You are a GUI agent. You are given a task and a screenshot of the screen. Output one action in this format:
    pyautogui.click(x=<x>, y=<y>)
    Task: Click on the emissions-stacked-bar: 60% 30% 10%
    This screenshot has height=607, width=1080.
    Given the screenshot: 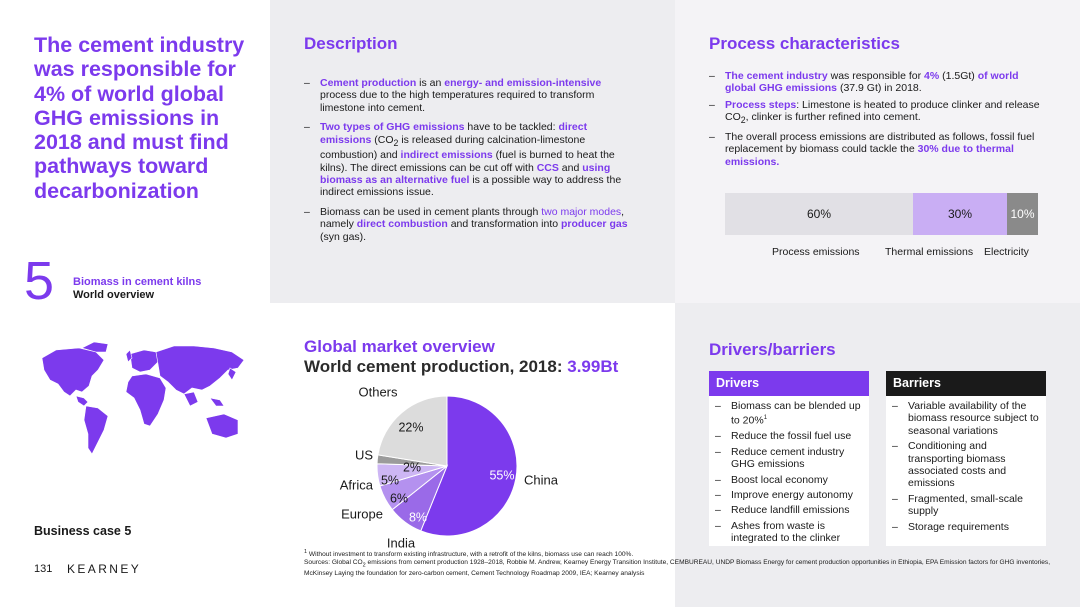 What is the action you would take?
    pyautogui.click(x=881, y=214)
    